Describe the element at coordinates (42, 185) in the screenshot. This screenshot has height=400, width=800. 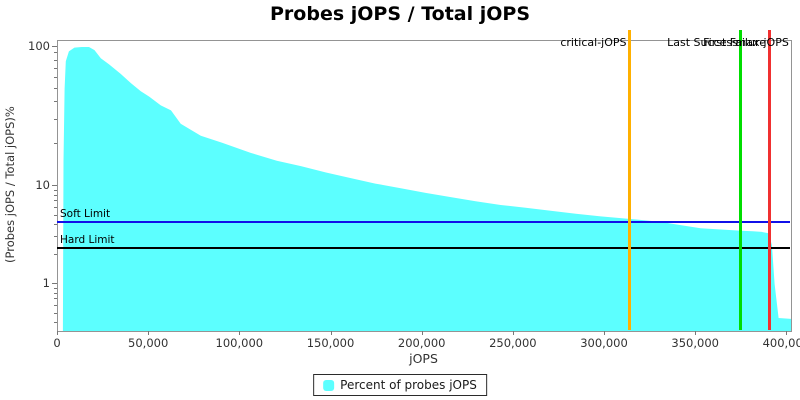
I see `y-tick-label: 10` at that location.